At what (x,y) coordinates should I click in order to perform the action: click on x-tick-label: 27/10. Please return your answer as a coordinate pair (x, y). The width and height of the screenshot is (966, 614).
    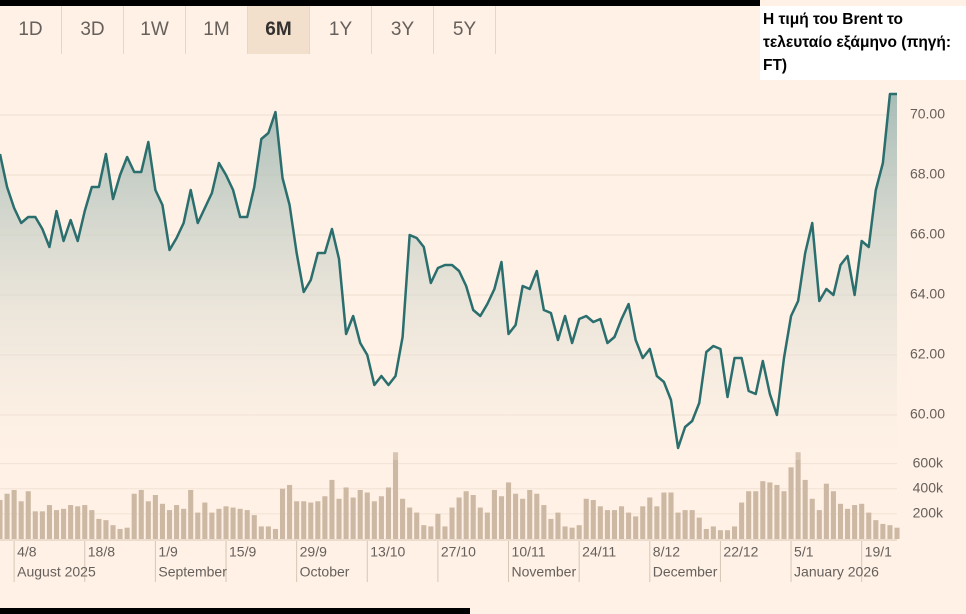
    Looking at the image, I should click on (458, 552).